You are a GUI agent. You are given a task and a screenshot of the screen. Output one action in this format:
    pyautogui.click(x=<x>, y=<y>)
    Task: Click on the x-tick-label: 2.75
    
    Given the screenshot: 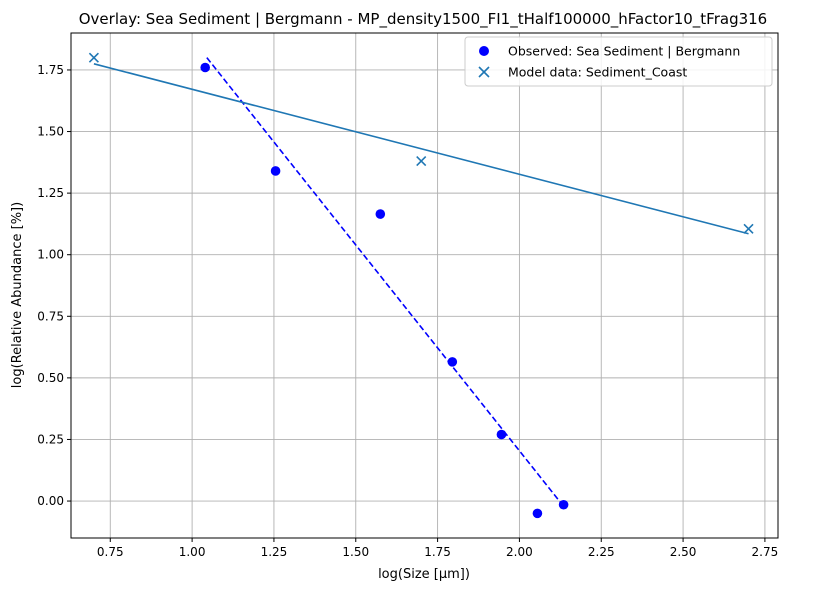 What is the action you would take?
    pyautogui.click(x=765, y=552)
    